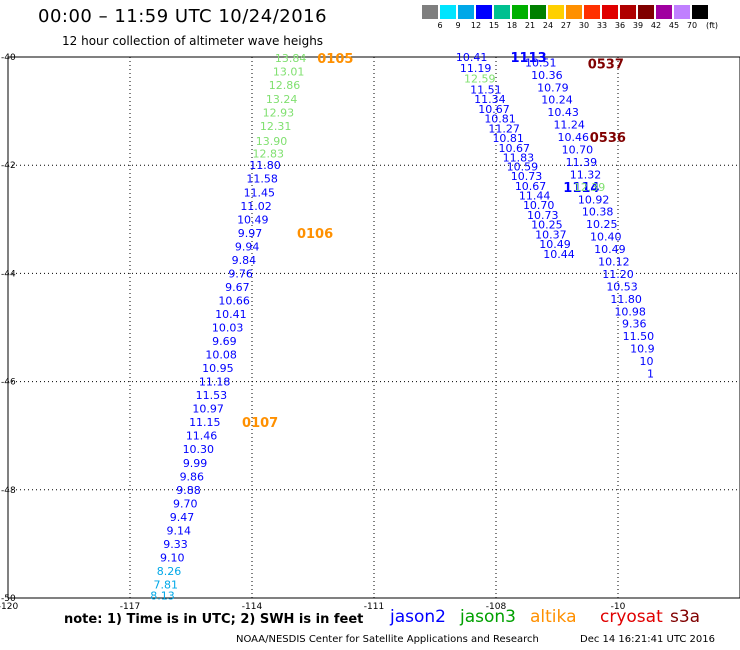 Image resolution: width=740 pixels, height=650 pixels. I want to click on swh-label-altika: 9.69, so click(224, 341).